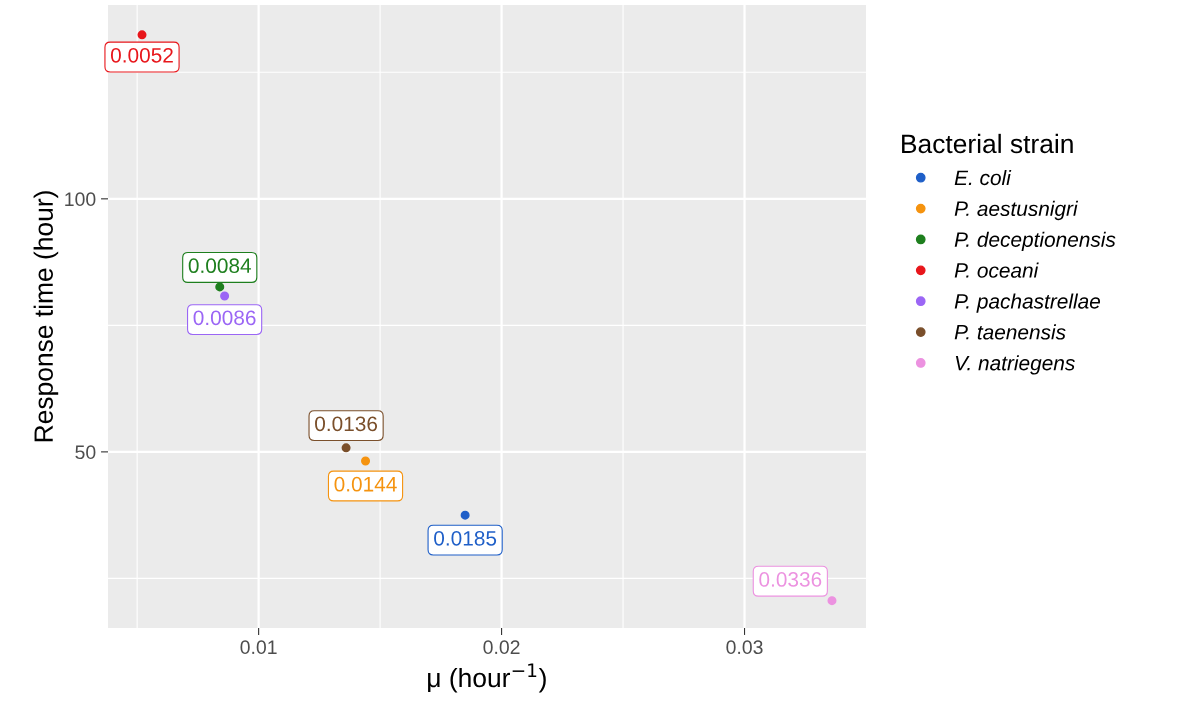  Describe the element at coordinates (1016, 210) in the screenshot. I see `legend-label: P. aestusnigri` at that location.